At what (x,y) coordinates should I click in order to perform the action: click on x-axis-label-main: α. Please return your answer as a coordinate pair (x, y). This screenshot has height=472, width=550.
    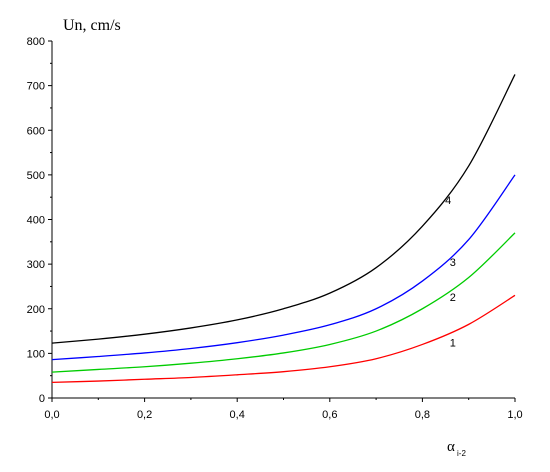
    Looking at the image, I should click on (451, 447).